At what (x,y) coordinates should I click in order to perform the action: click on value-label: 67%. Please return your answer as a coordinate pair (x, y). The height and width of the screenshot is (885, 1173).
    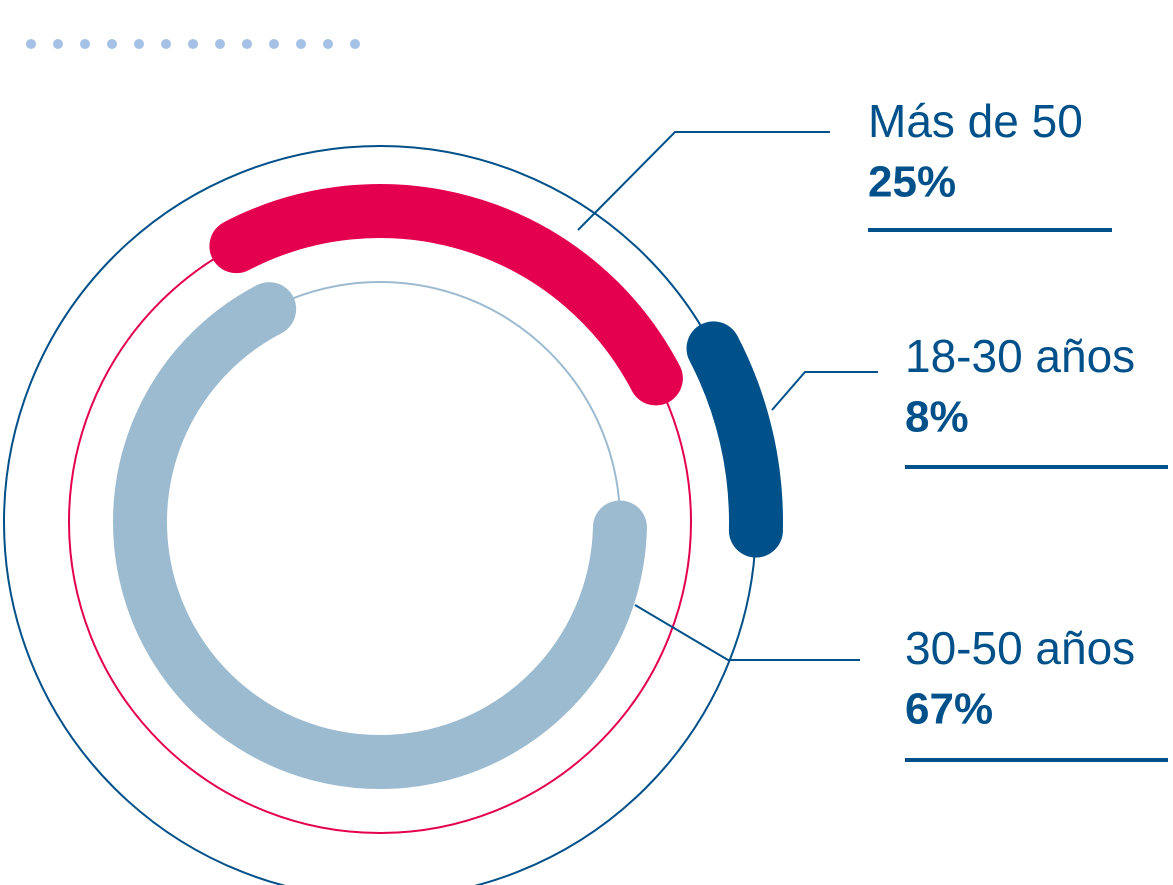
    Looking at the image, I should click on (949, 709).